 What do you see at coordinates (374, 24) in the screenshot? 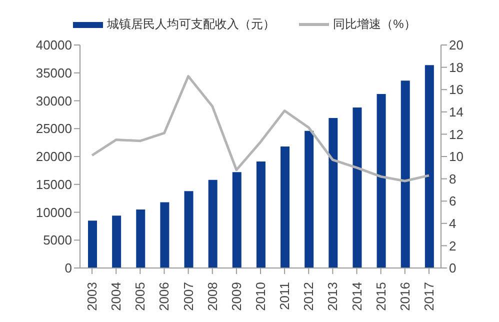
I see `legend-label: 同比增速（%）` at bounding box center [374, 24].